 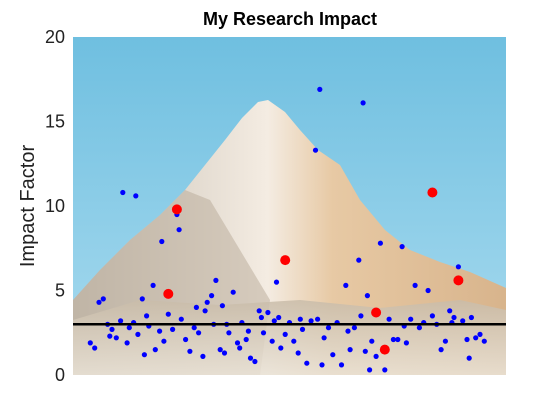 What do you see at coordinates (55, 206) in the screenshot?
I see `y-tick-label: 10` at bounding box center [55, 206].